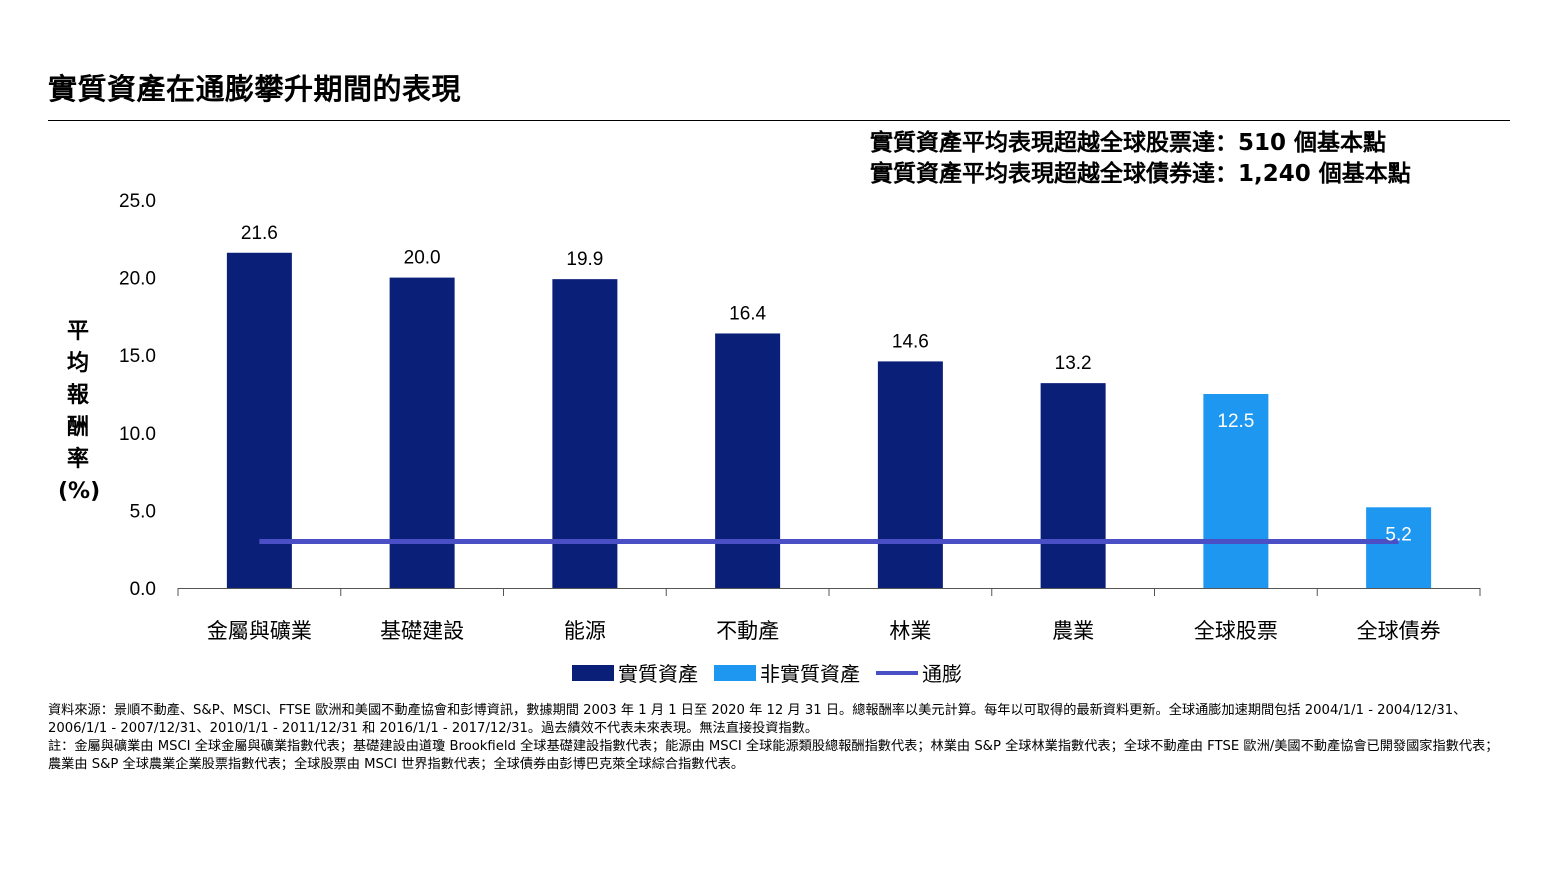 The width and height of the screenshot is (1557, 876). I want to click on y-axis-title-char: 酬, so click(77, 427).